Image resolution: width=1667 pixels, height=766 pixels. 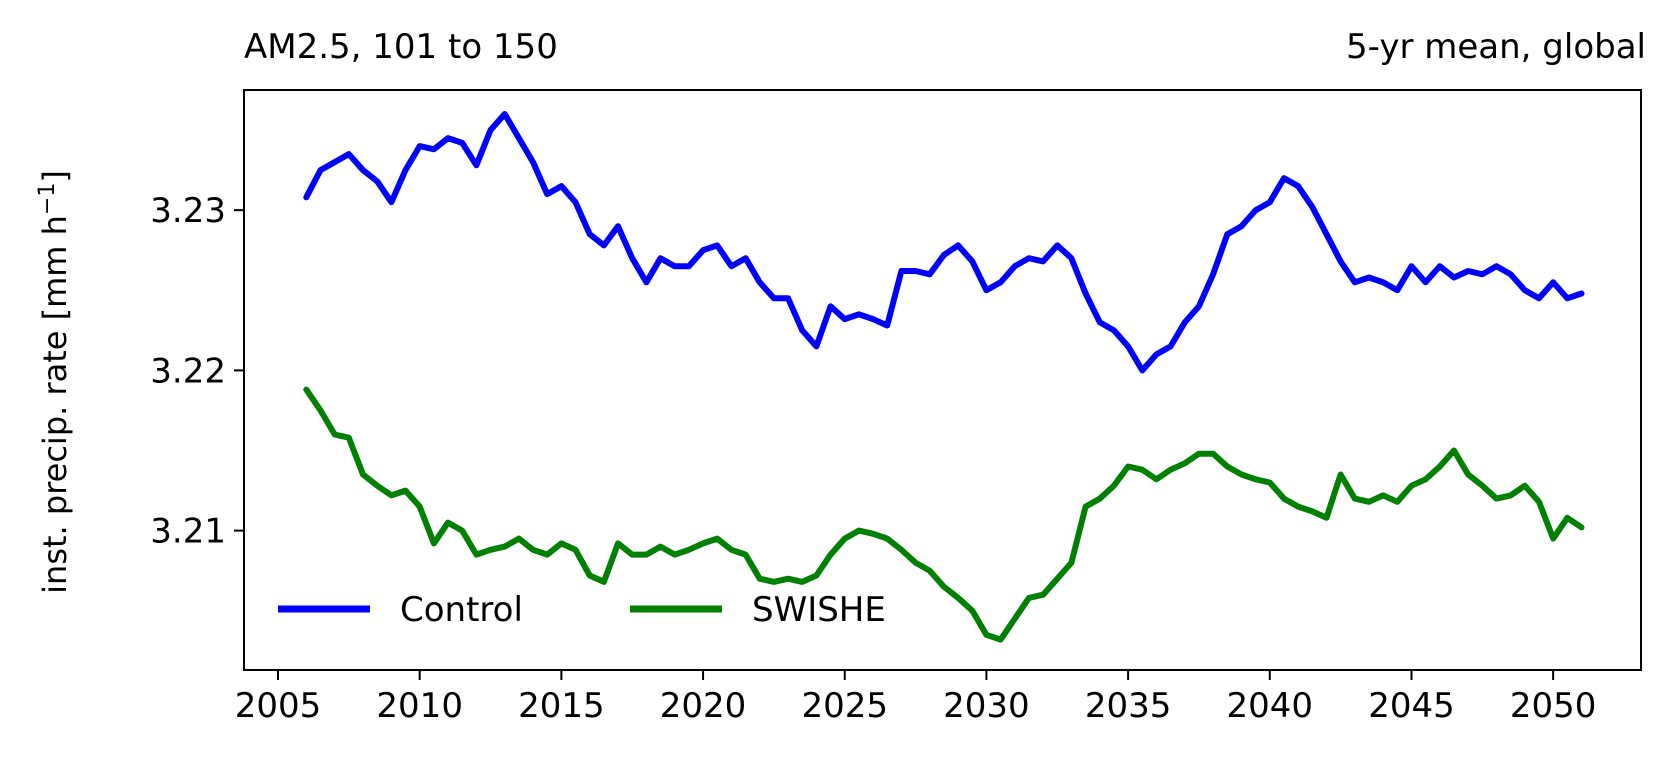 What do you see at coordinates (703, 706) in the screenshot?
I see `x-tick-label-2020: 2020` at bounding box center [703, 706].